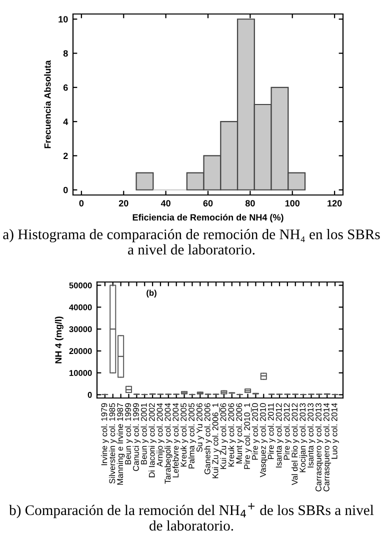  What do you see at coordinates (65, 53) in the screenshot?
I see `y-tick-label: 8` at bounding box center [65, 53].